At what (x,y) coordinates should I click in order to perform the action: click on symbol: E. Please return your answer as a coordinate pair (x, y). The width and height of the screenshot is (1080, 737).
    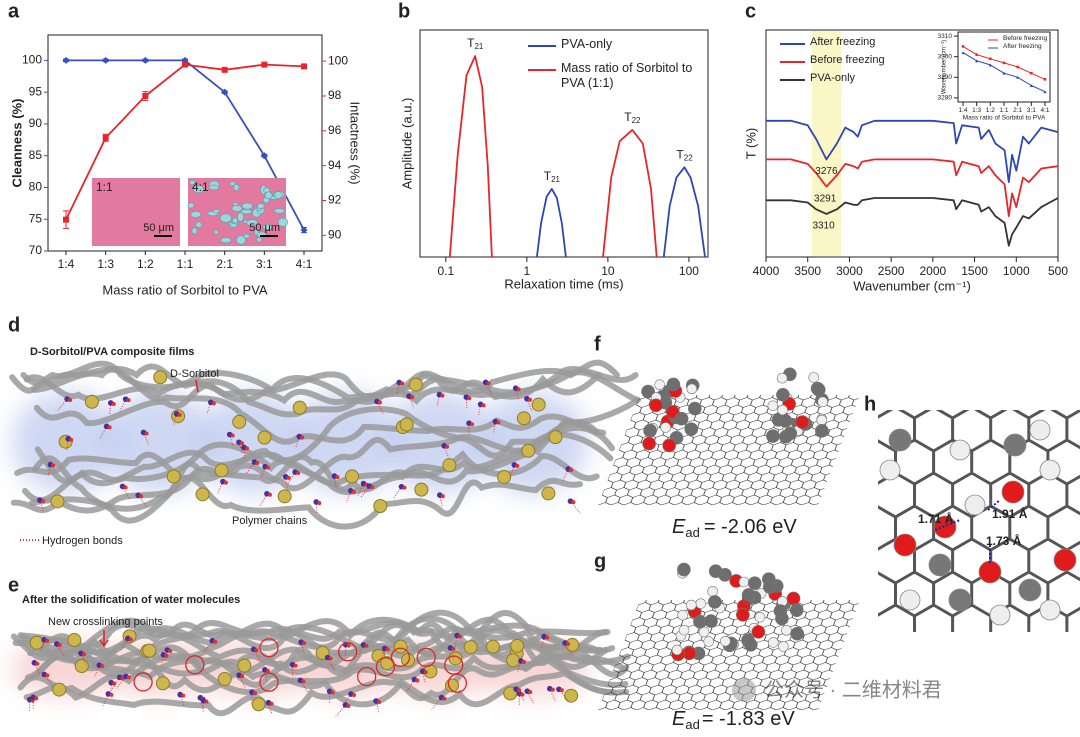
    Looking at the image, I should click on (679, 719).